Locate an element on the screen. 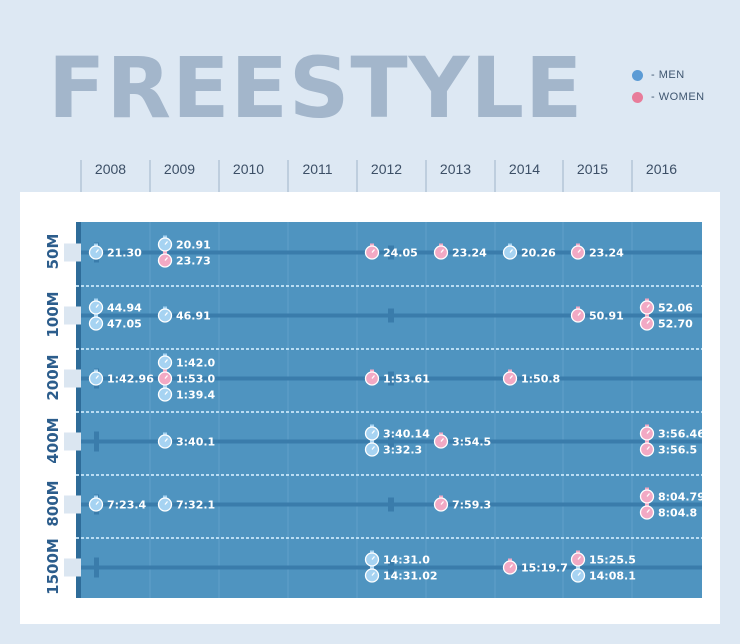 The width and height of the screenshot is (740, 644). year-label-2012: 2012 is located at coordinates (386, 169).